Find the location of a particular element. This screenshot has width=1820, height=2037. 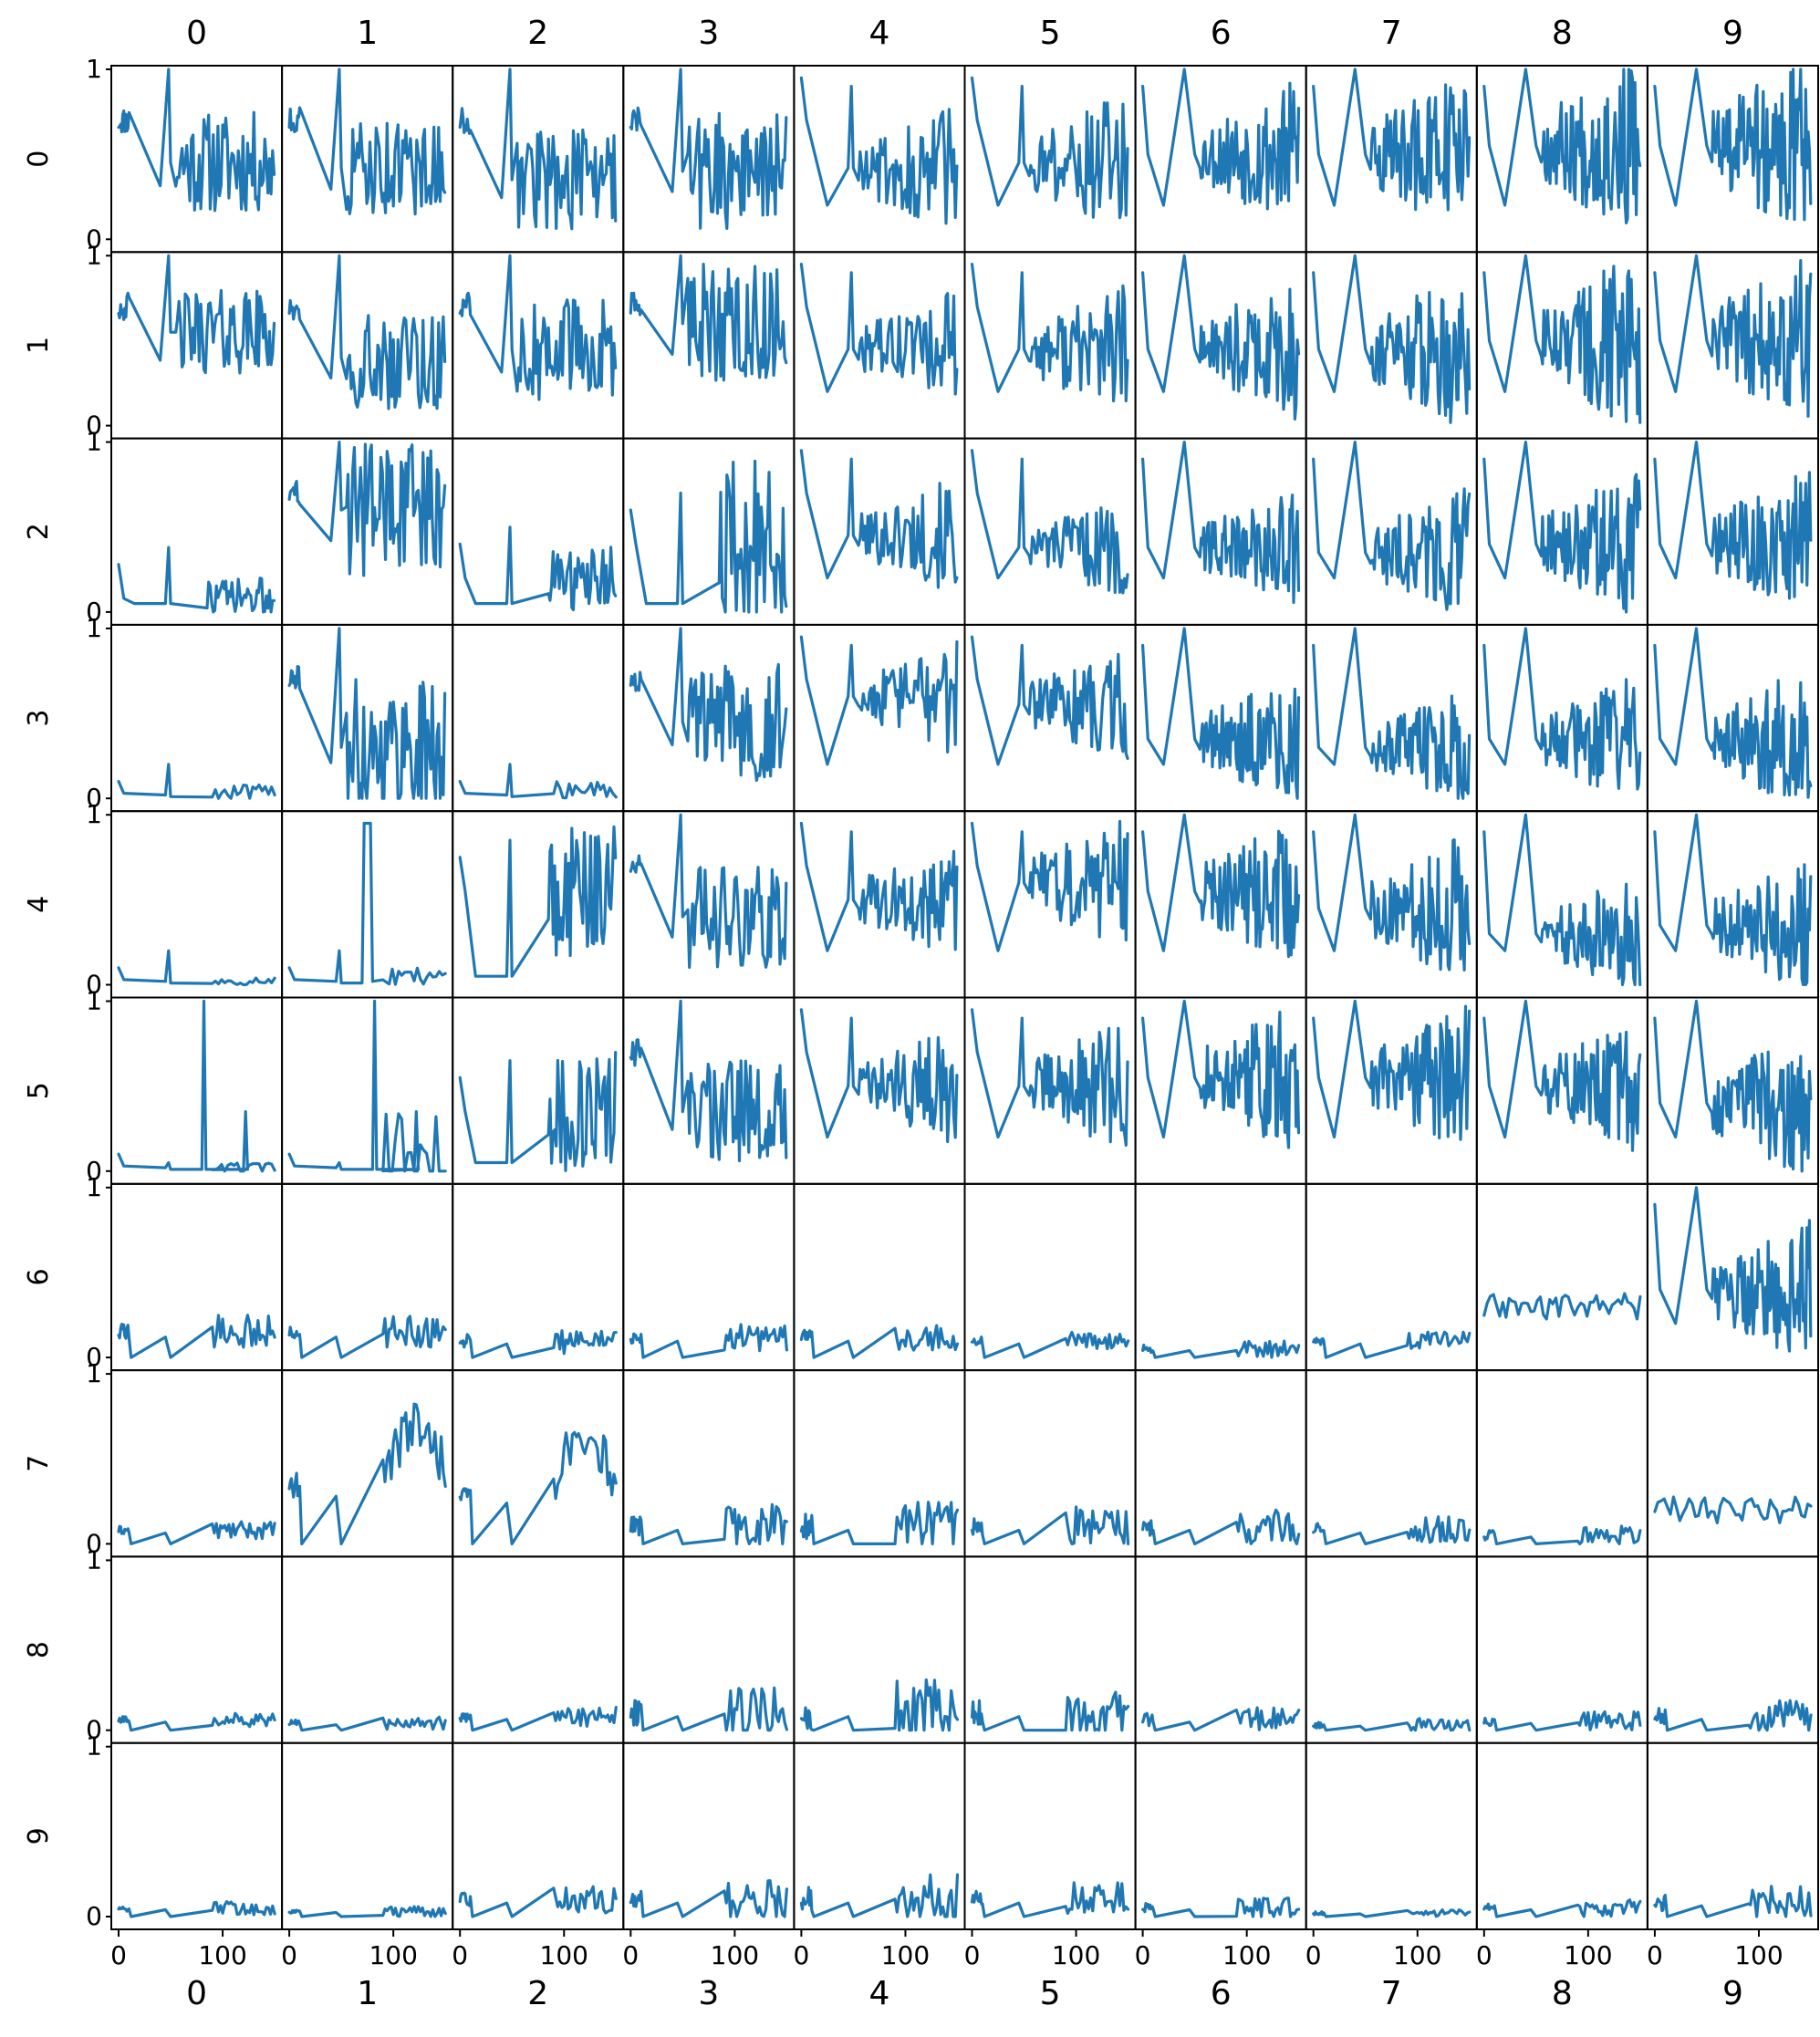

row-header: 7 is located at coordinates (39, 1464).